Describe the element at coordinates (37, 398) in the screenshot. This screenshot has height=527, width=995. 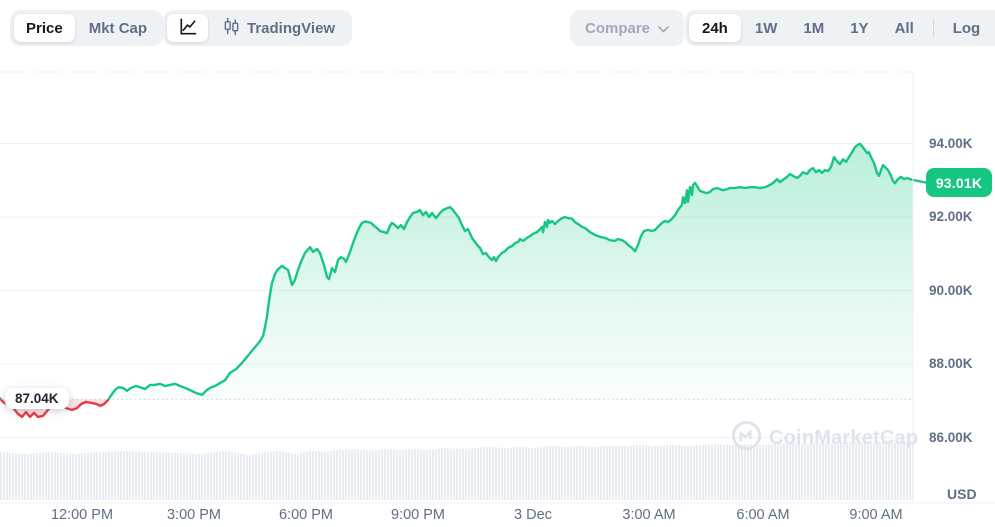
I see `open-price-label: 87.04K` at that location.